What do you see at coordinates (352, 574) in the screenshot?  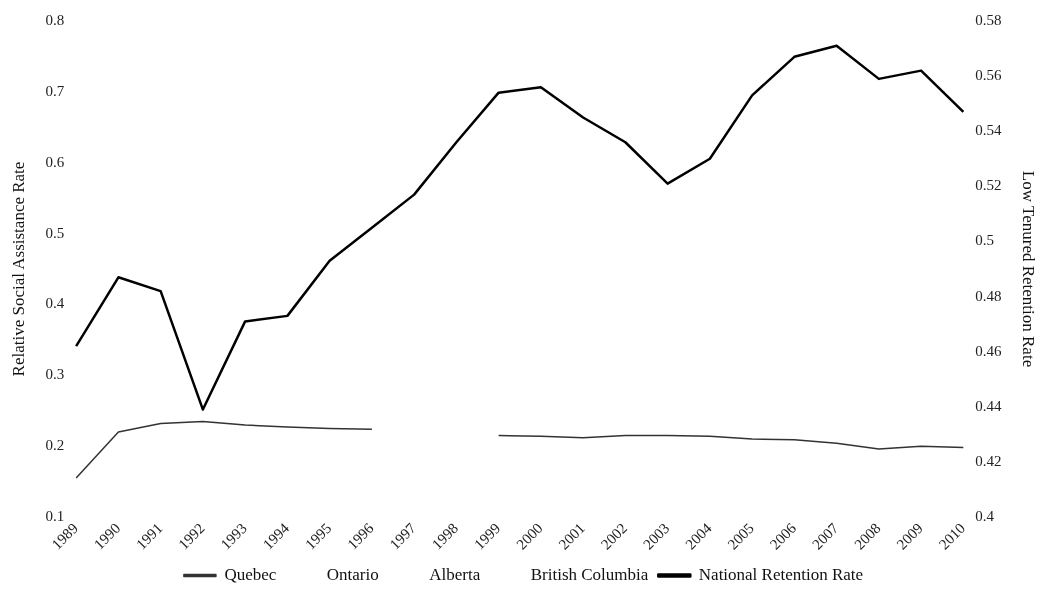 I see `text: Ontario` at bounding box center [352, 574].